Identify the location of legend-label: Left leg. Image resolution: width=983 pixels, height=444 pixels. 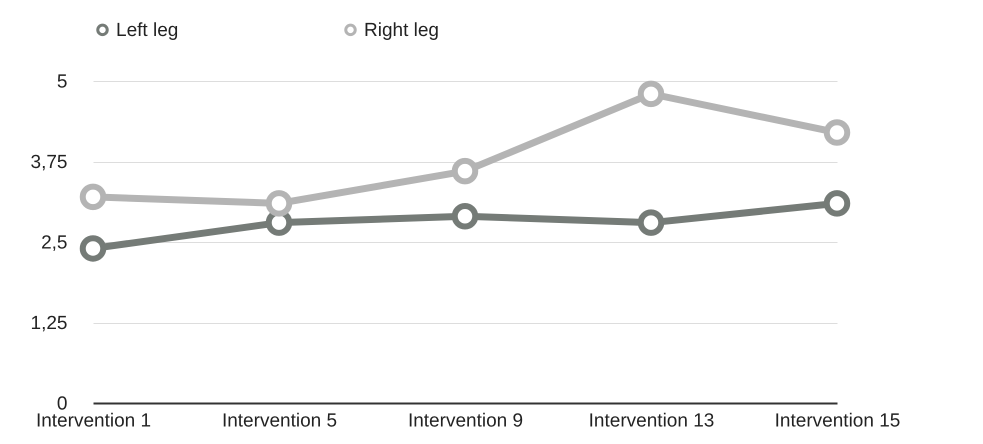
(147, 30).